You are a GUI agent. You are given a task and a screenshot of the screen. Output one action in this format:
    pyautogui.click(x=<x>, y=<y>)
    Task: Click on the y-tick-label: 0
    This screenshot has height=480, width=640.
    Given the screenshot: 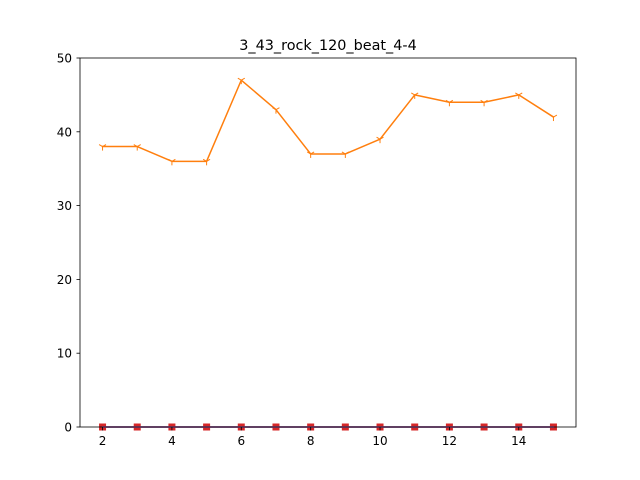 What is the action you would take?
    pyautogui.click(x=68, y=428)
    